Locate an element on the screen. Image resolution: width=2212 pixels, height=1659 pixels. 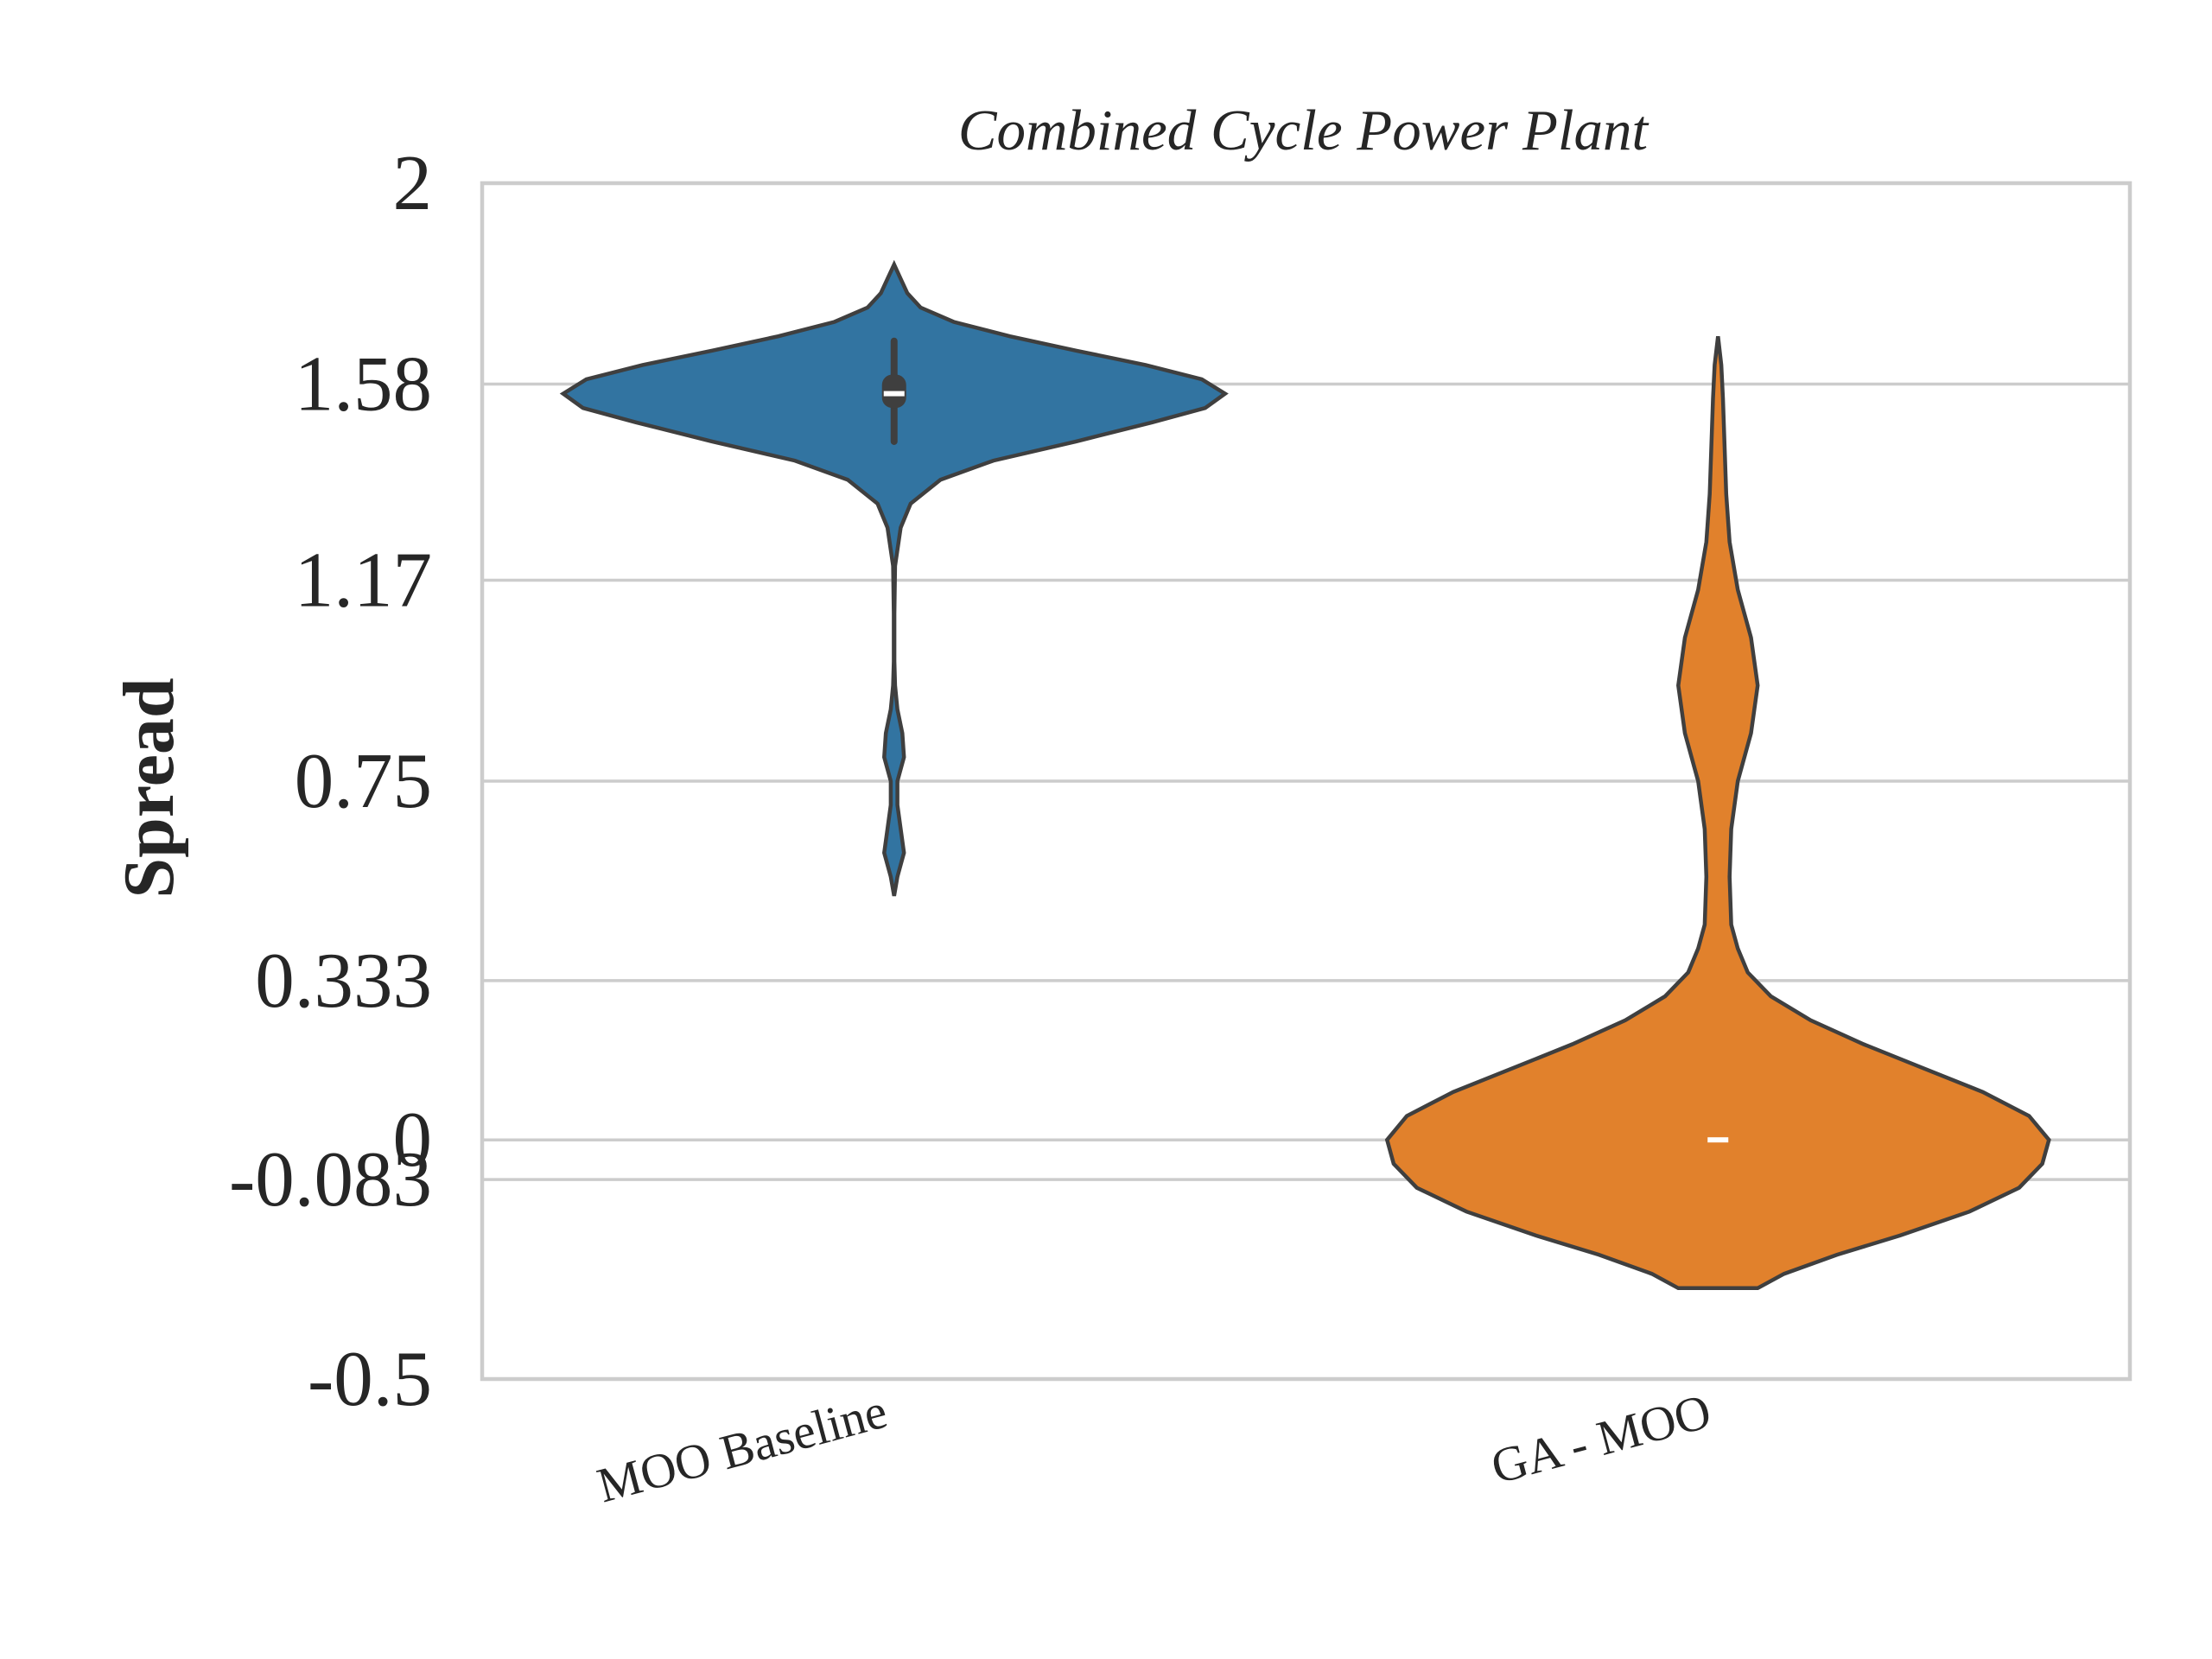
y-tick-label: 1.58 is located at coordinates (363, 384).